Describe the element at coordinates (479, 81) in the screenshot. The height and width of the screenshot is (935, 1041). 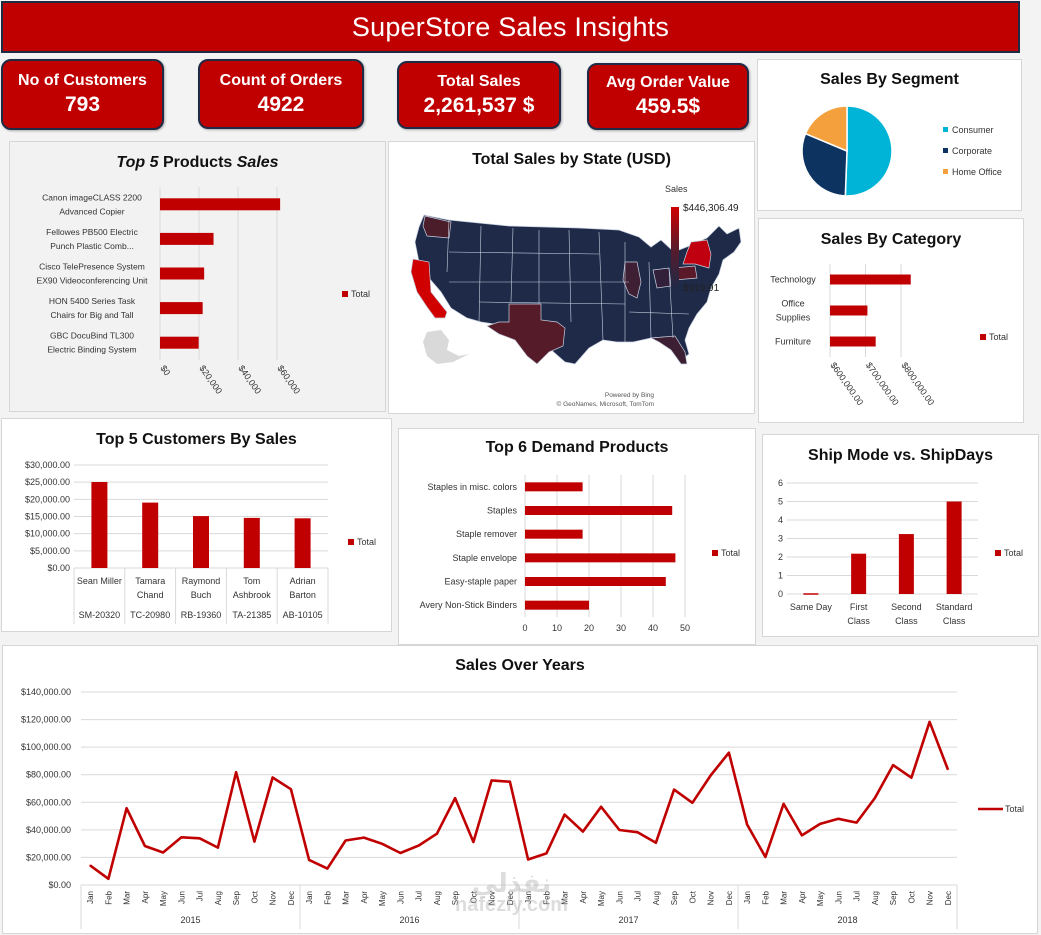
I see `kpi-label: Total Sales` at that location.